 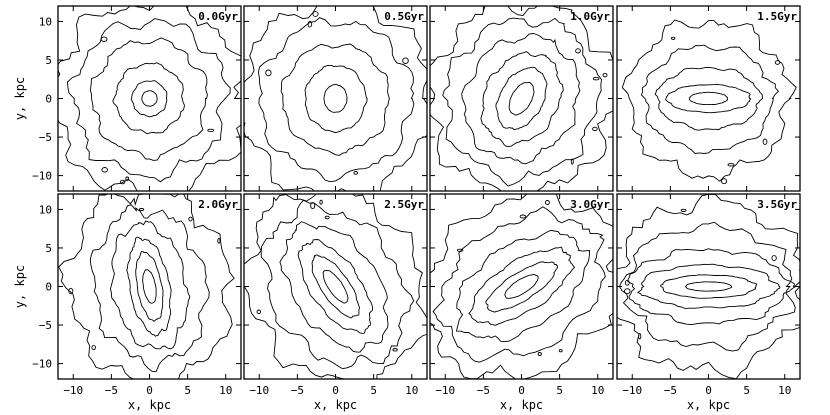 What do you see at coordinates (404, 204) in the screenshot?
I see `panel-time-label: 2.5Gyr` at bounding box center [404, 204].